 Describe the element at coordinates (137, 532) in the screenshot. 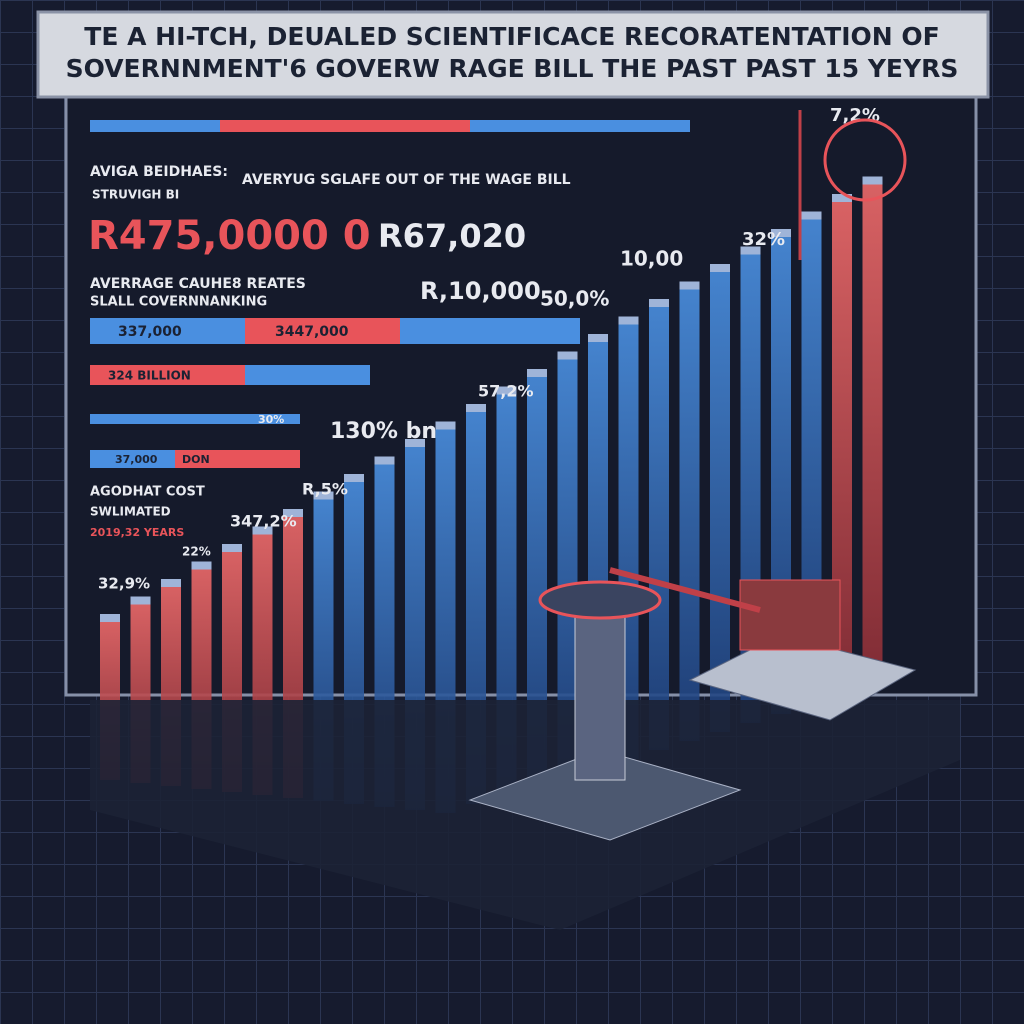

I see `label: 2019,32 YEARS` at that location.